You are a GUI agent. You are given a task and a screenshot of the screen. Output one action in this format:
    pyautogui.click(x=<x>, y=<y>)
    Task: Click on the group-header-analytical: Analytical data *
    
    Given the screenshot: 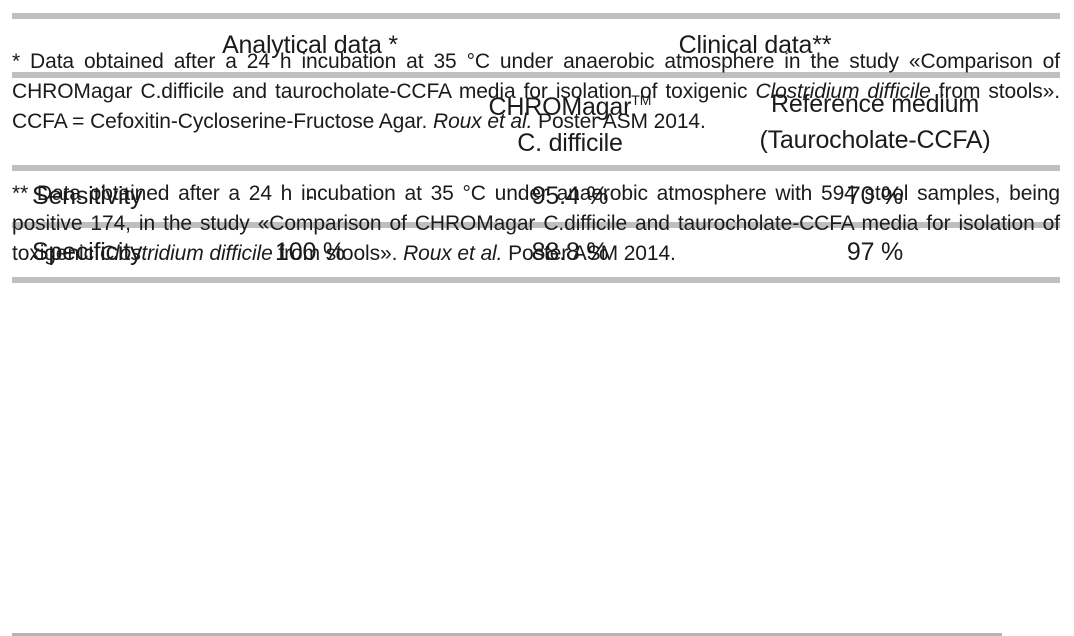 What is the action you would take?
    pyautogui.click(x=310, y=45)
    